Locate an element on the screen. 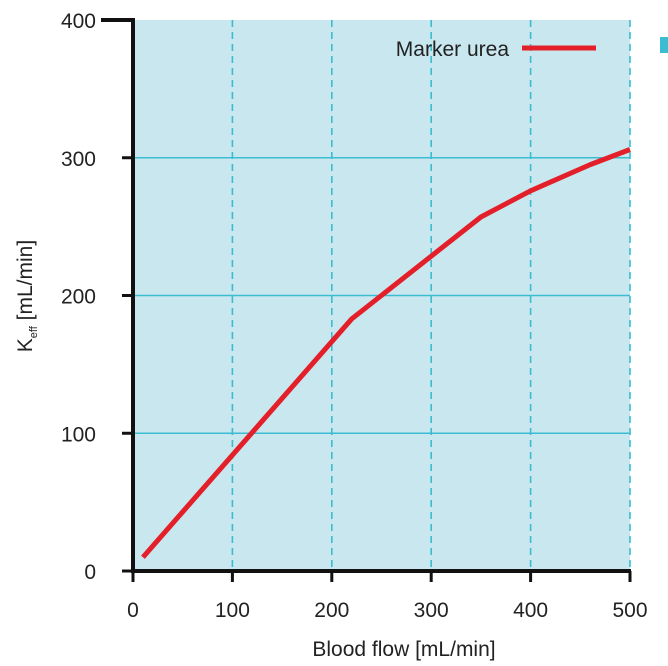  y-axis-label-subscript: eff is located at coordinates (34, 331).